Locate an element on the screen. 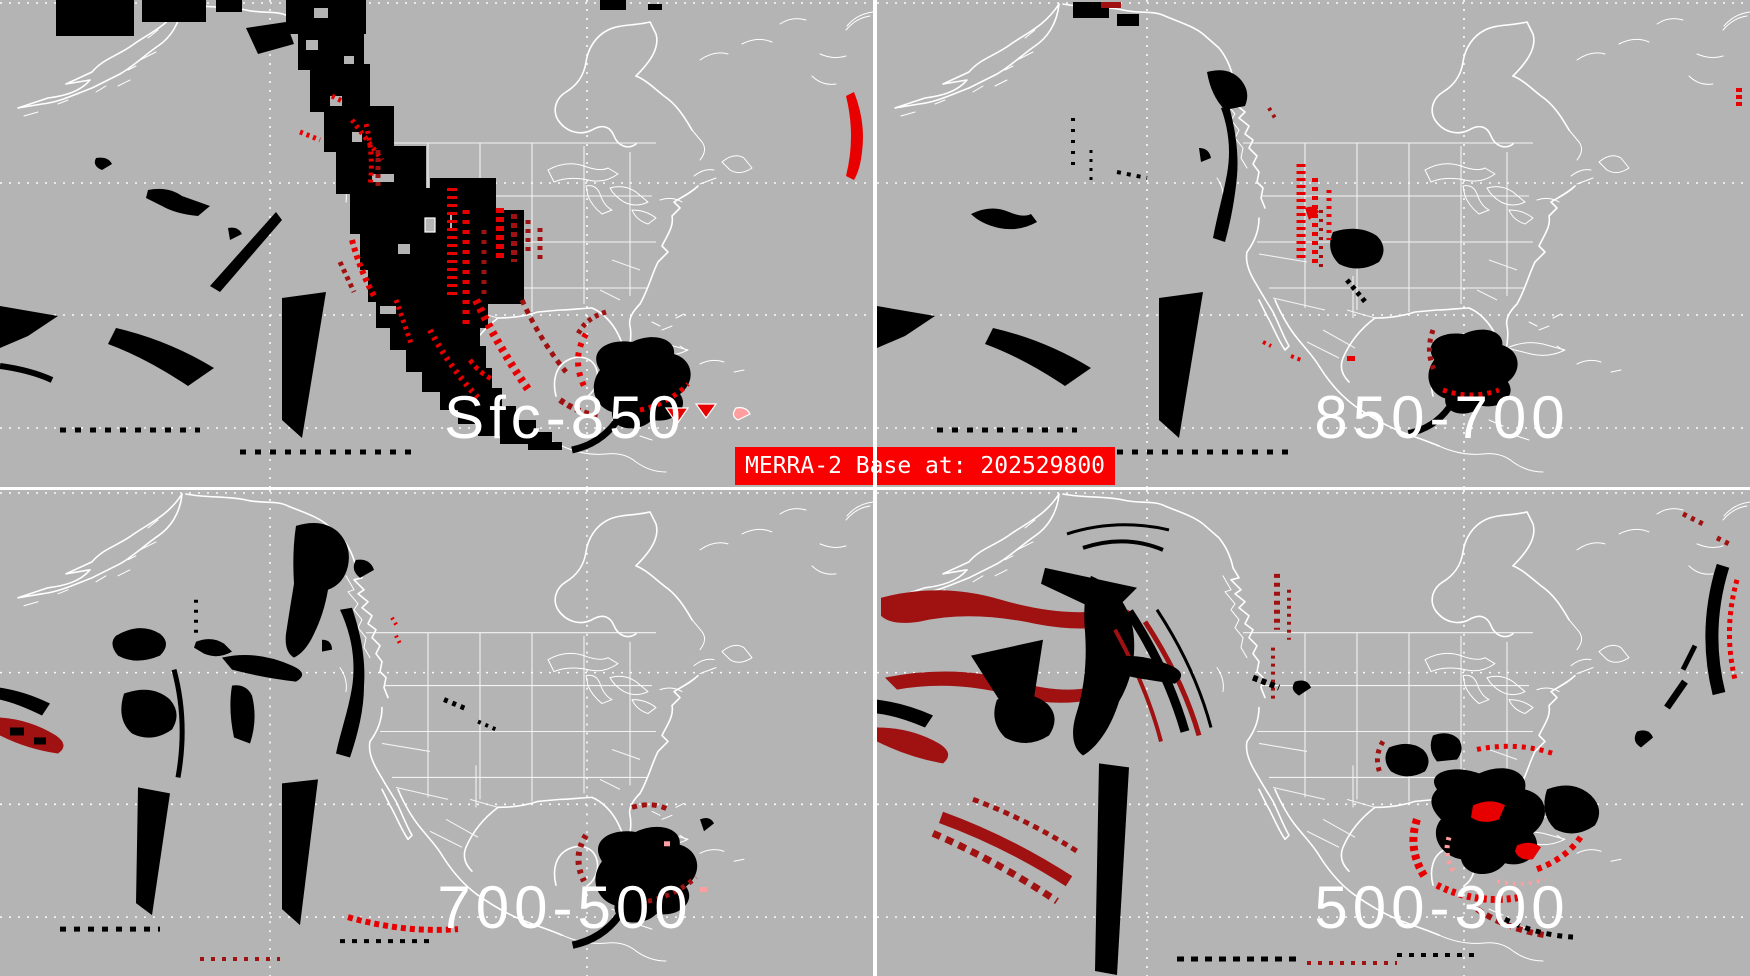  layer-label-500-300: 500-300 is located at coordinates (1442, 907).